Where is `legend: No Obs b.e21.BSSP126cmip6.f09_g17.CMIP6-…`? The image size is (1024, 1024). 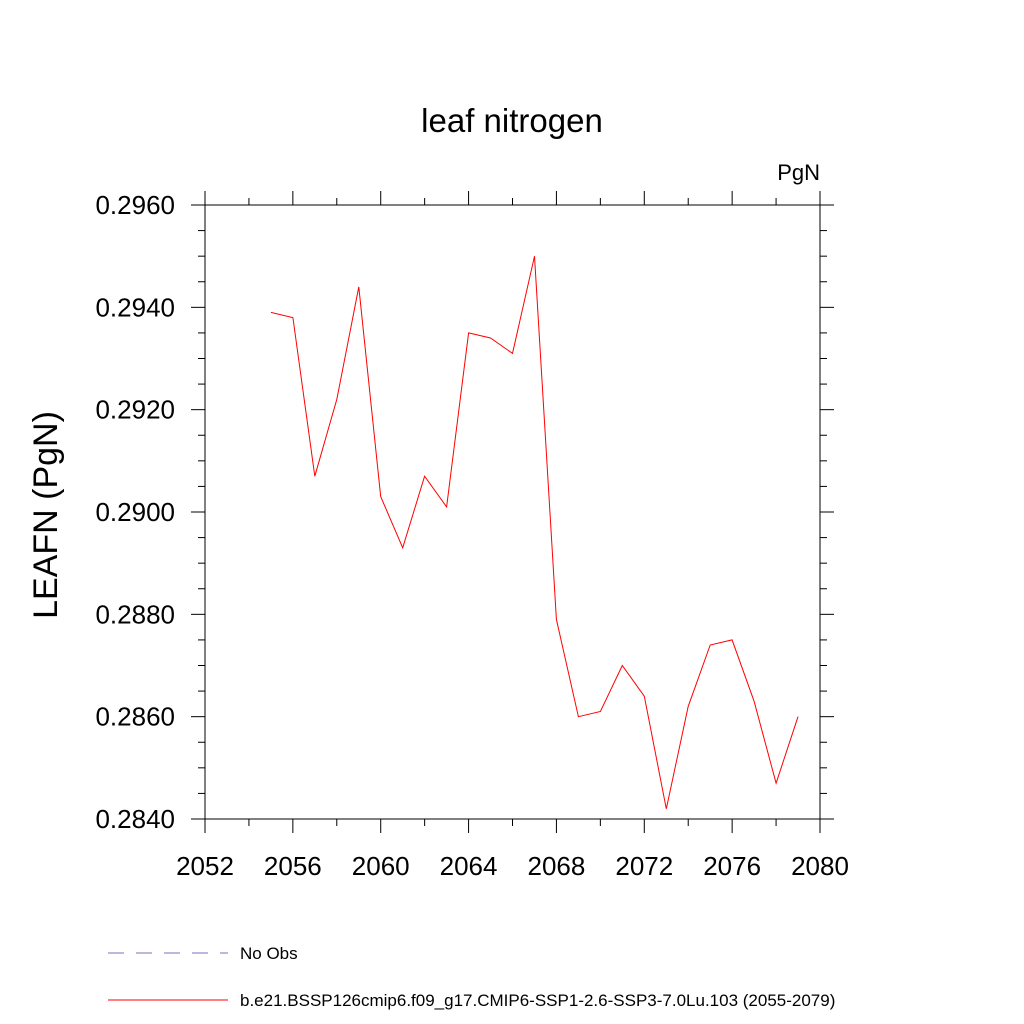
legend: No Obs b.e21.BSSP126cmip6.f09_g17.CMIP6-… is located at coordinates (471, 977).